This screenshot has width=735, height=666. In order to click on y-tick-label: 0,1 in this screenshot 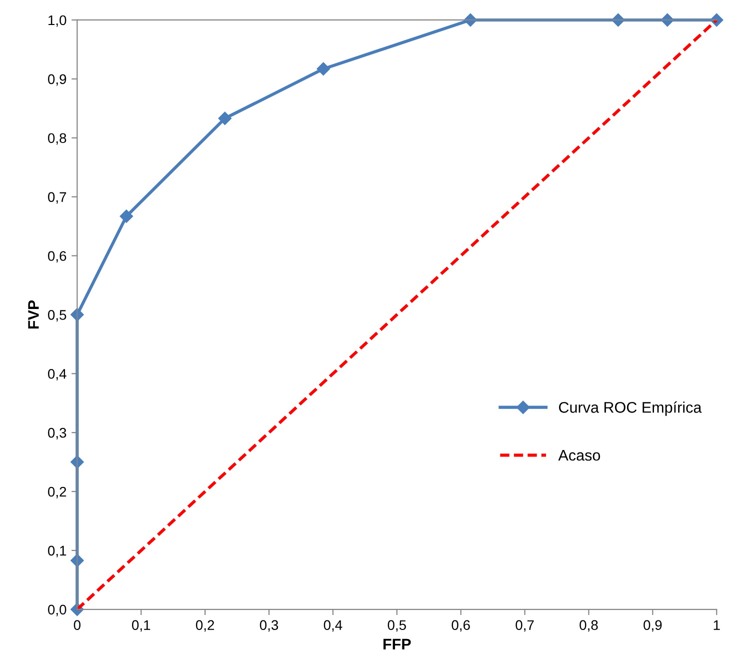, I will do `click(57, 552)`.